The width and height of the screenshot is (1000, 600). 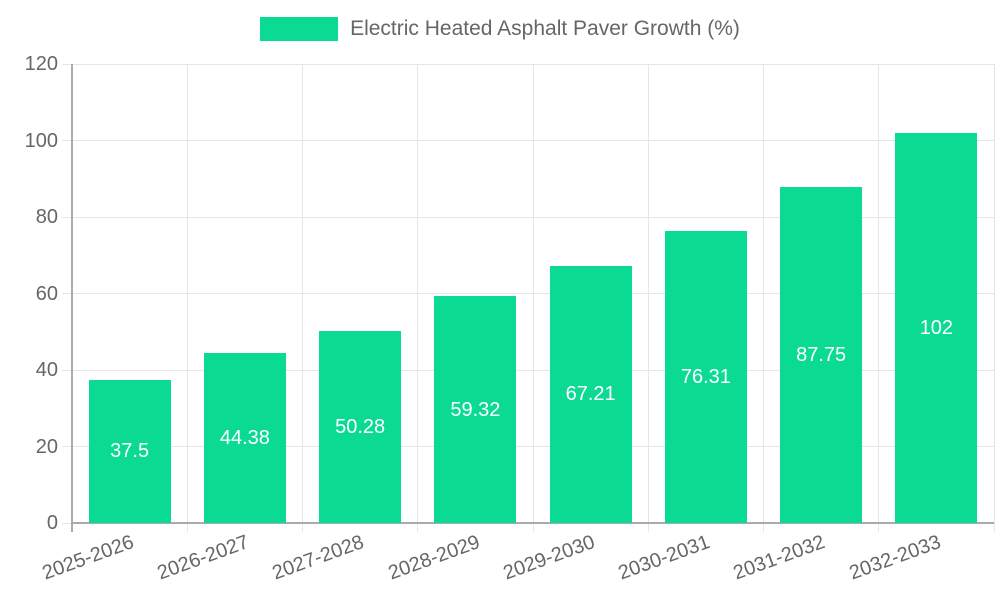 I want to click on y-tick-label: 80, so click(x=46, y=217).